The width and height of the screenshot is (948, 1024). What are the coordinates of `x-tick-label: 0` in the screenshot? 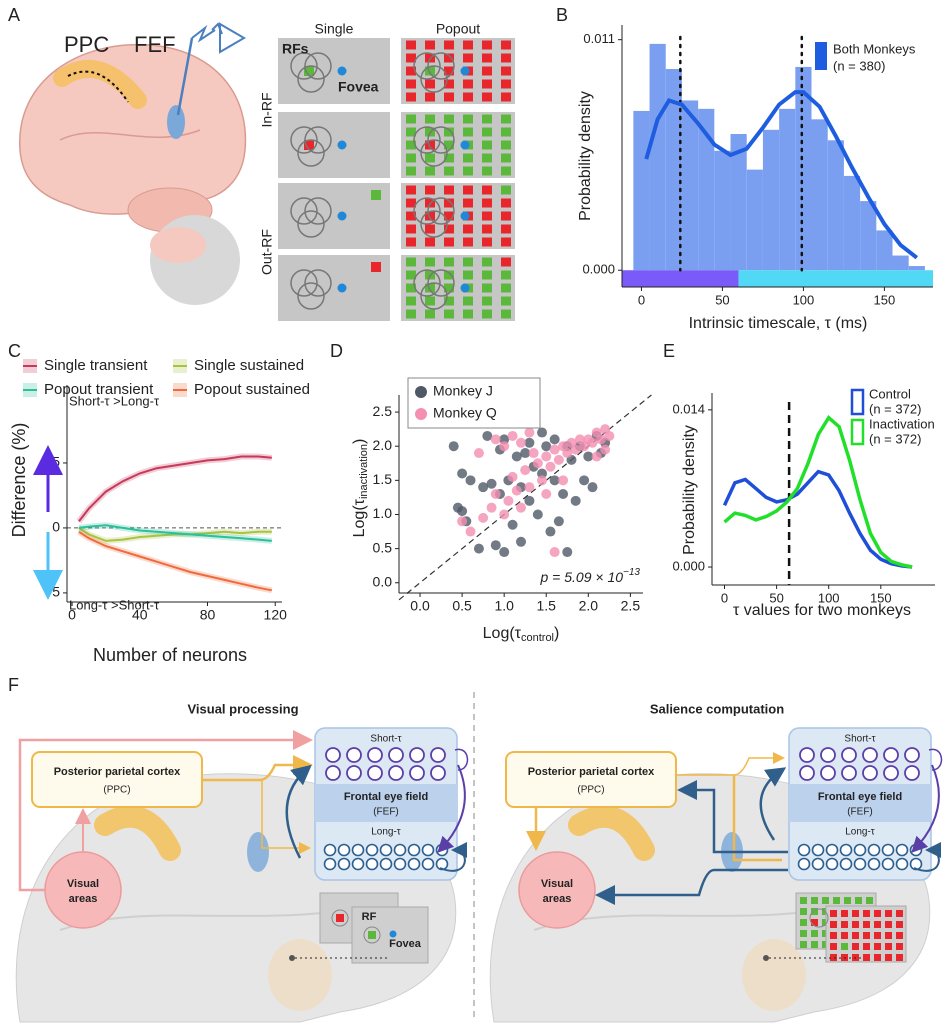 It's located at (72, 615).